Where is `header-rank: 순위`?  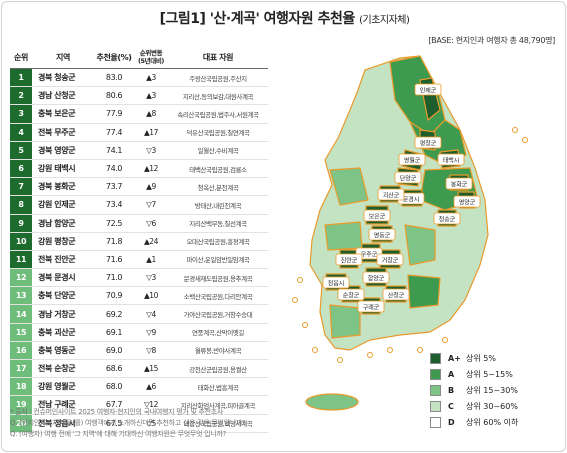
header-rank: 순위 is located at coordinates (21, 57).